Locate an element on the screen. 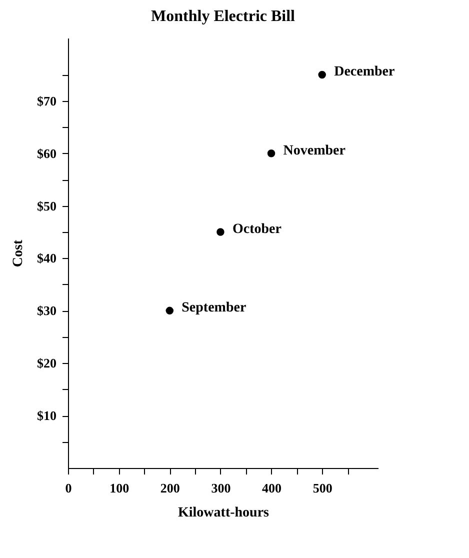 The height and width of the screenshot is (558, 469). y-tick-label: $60 is located at coordinates (46, 153).